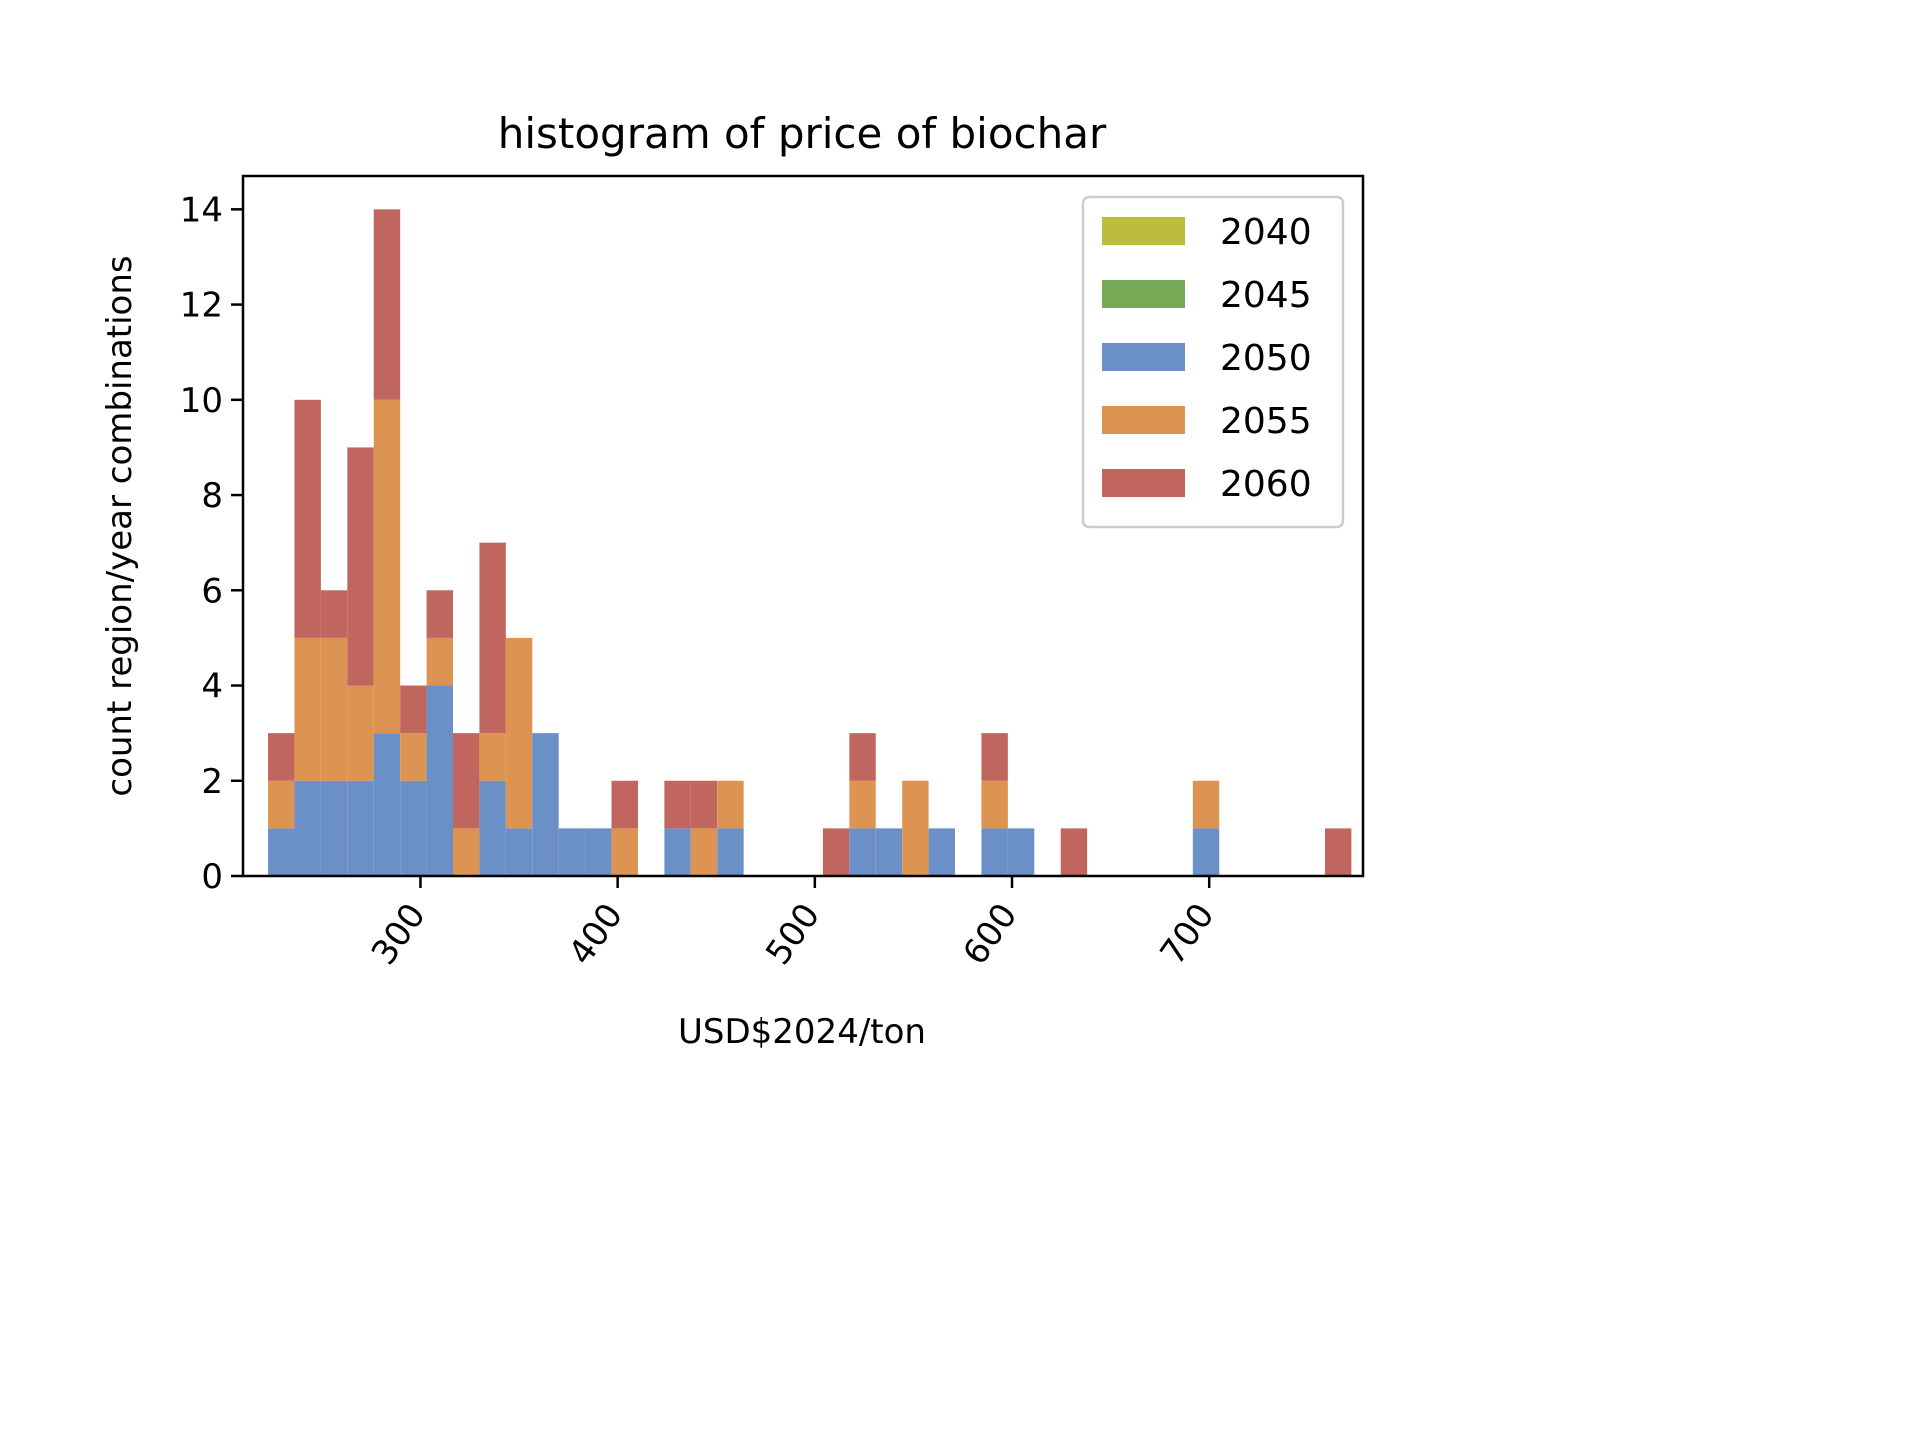 This screenshot has width=1920, height=1440. Describe the element at coordinates (1143, 420) in the screenshot. I see `legend-swatch-2055` at that location.